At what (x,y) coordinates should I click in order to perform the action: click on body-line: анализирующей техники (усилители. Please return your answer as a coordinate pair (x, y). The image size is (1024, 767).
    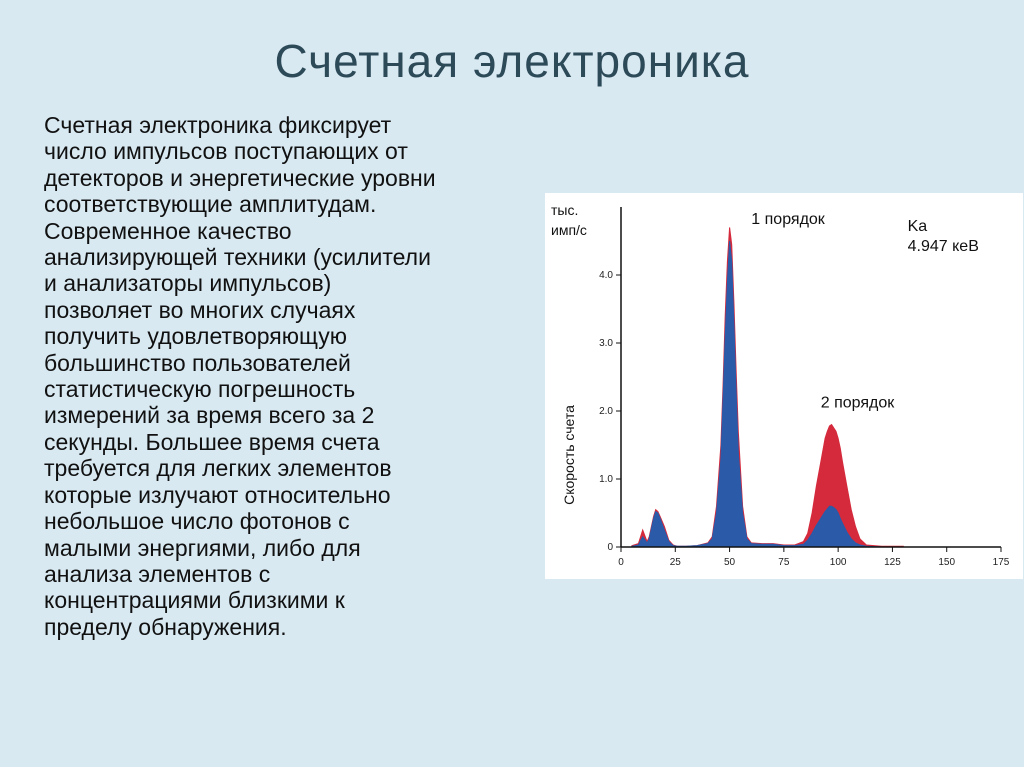
    Looking at the image, I should click on (237, 257).